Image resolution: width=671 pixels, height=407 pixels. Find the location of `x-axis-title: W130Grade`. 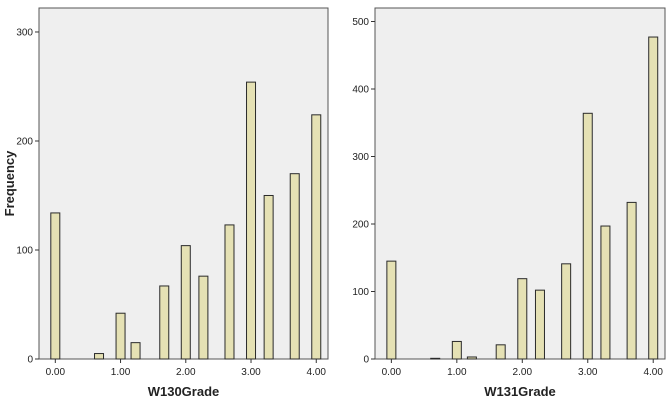

x-axis-title: W130Grade is located at coordinates (184, 391).